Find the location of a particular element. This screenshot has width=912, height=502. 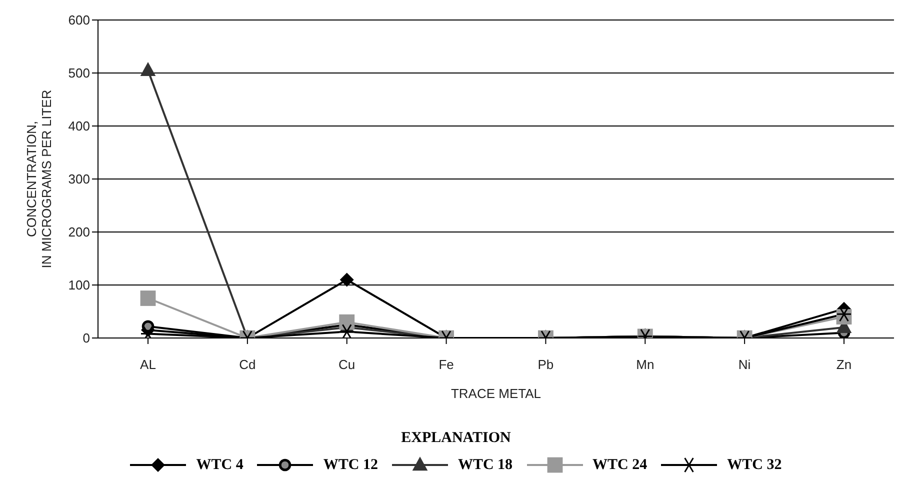

y-tick-label: 0 is located at coordinates (86, 338).